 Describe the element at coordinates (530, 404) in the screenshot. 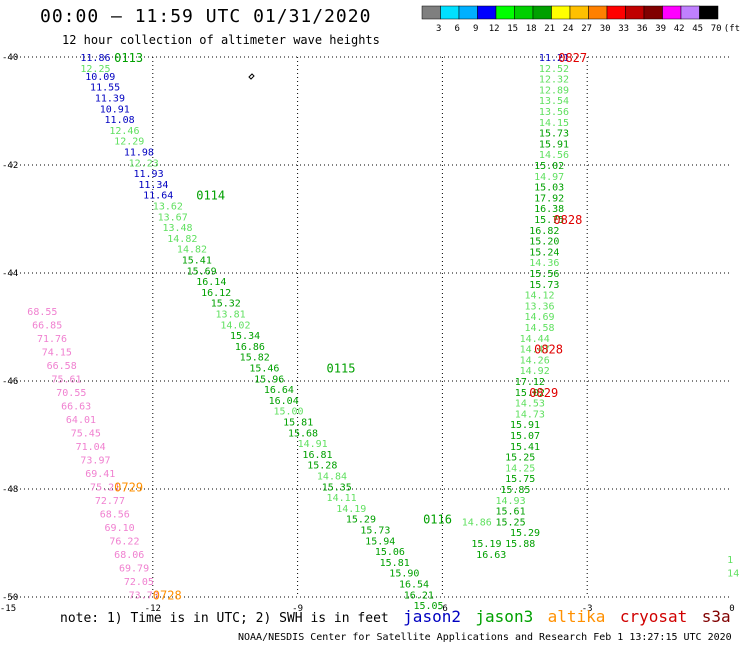

I see `wave-height-label: 14.53` at that location.